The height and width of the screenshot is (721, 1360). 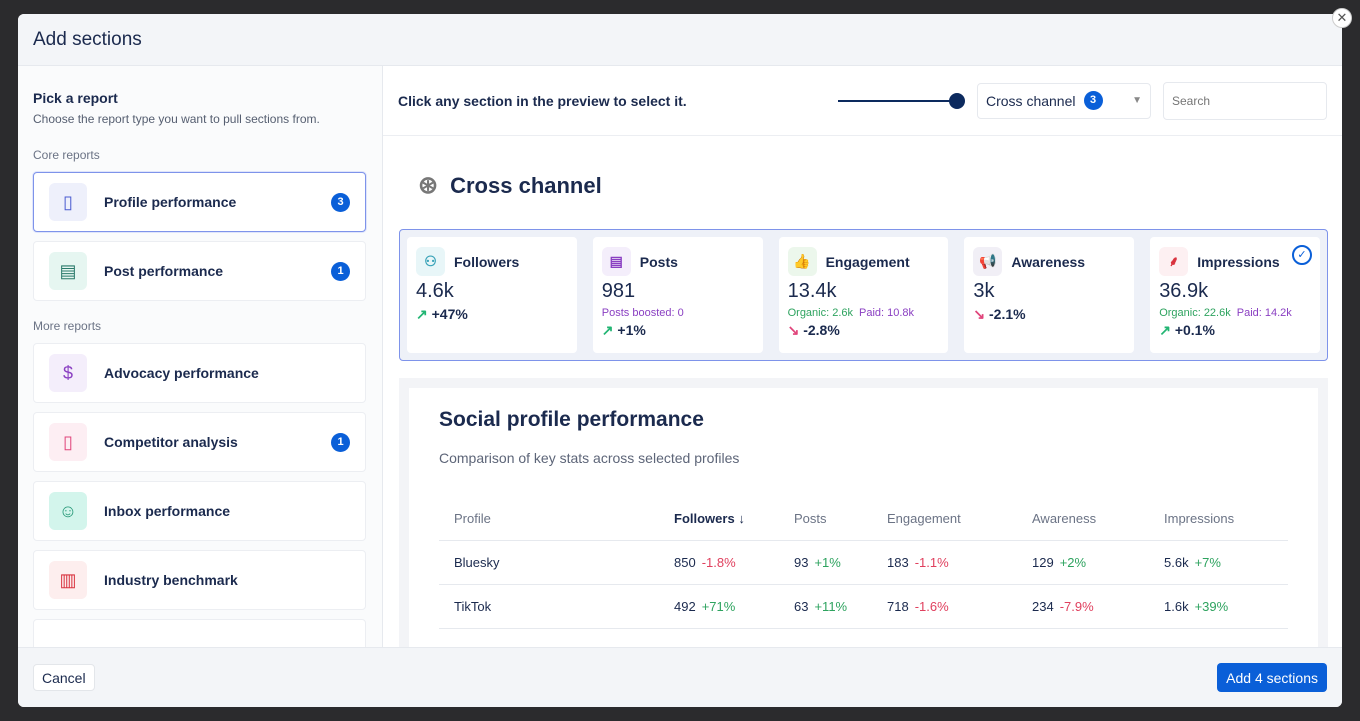 I want to click on document-icon: ▤, so click(x=616, y=261).